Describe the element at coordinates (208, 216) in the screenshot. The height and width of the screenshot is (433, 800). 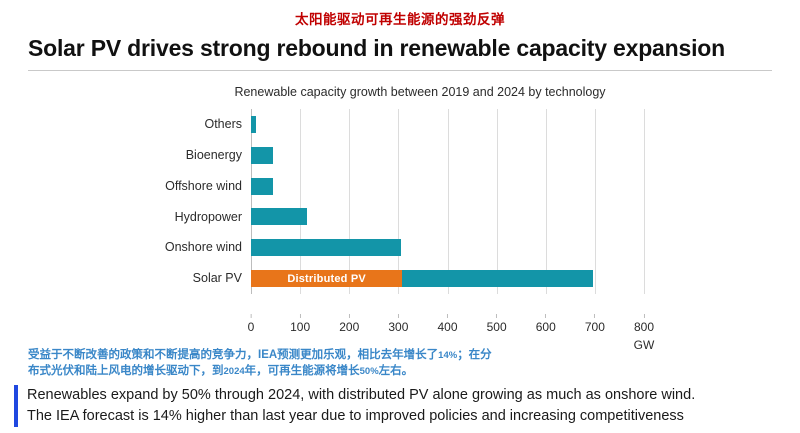
I see `category-label-hydropower: Hydropower` at that location.